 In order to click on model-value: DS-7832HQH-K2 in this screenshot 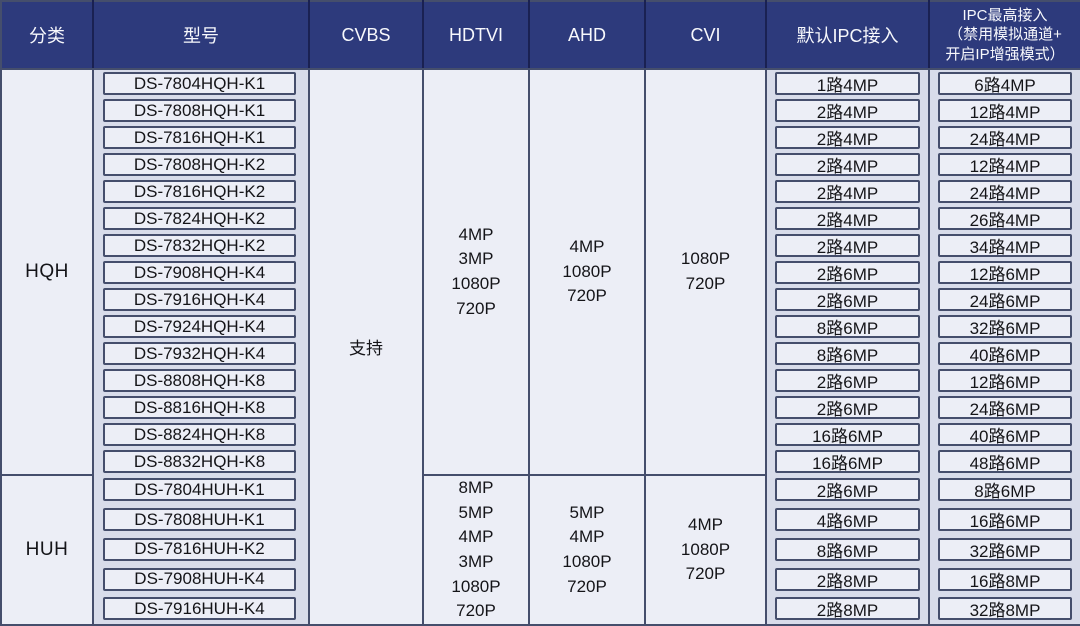, I will do `click(199, 245)`.